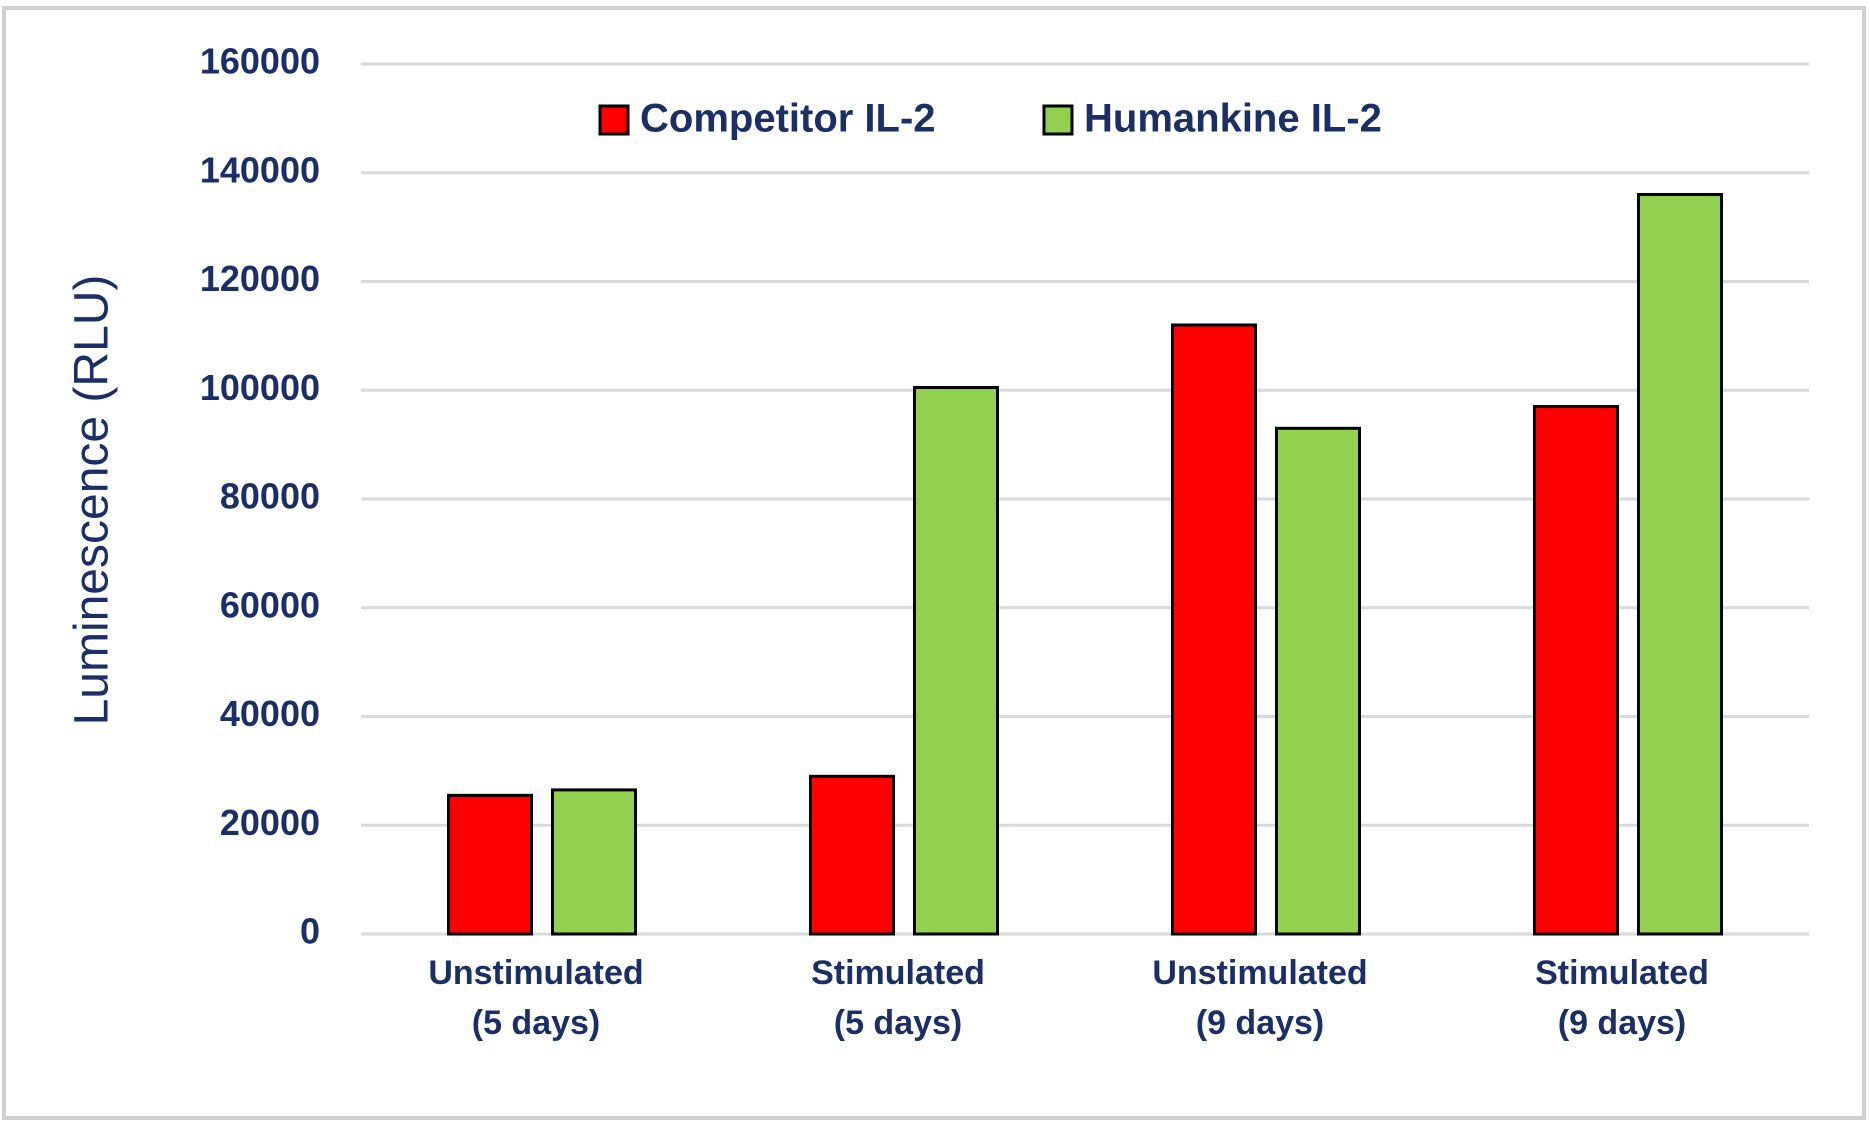 The image size is (1870, 1122). I want to click on legend-label: Competitor IL-2, so click(788, 119).